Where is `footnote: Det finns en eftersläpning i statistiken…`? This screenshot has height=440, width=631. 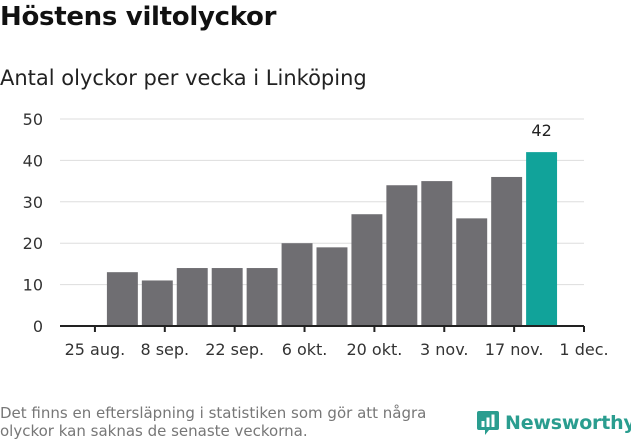
footnote: Det finns en eftersläpning i statistiken… is located at coordinates (213, 422).